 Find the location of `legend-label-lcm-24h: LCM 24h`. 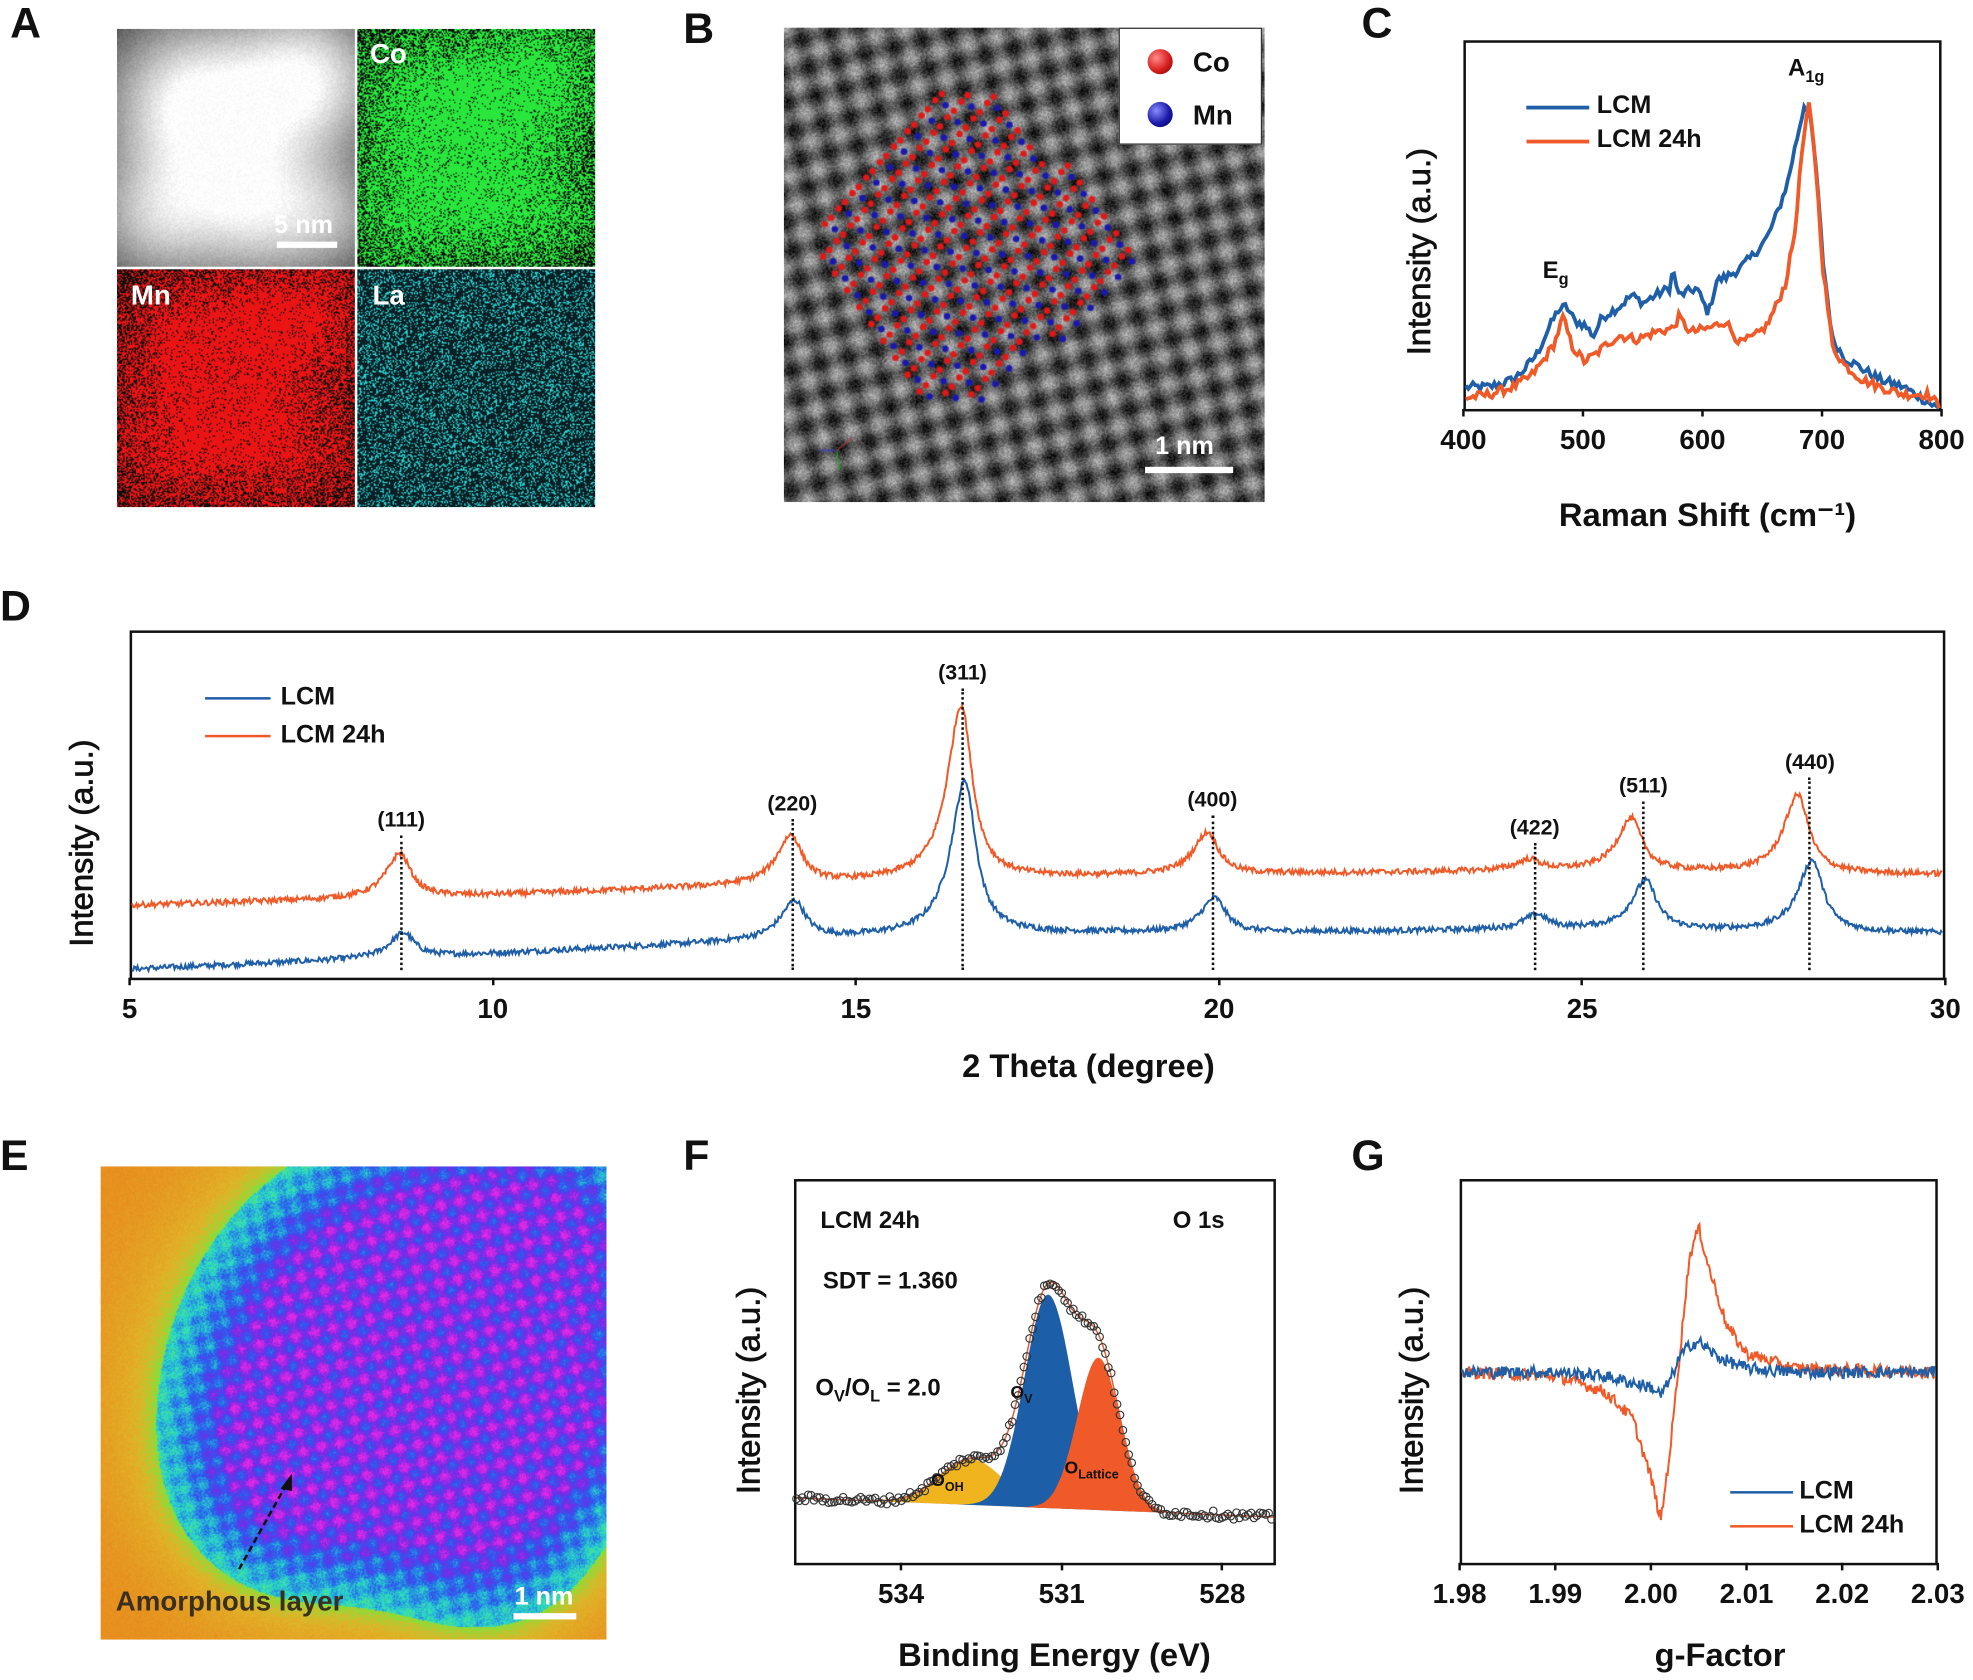

legend-label-lcm-24h: LCM 24h is located at coordinates (333, 735).